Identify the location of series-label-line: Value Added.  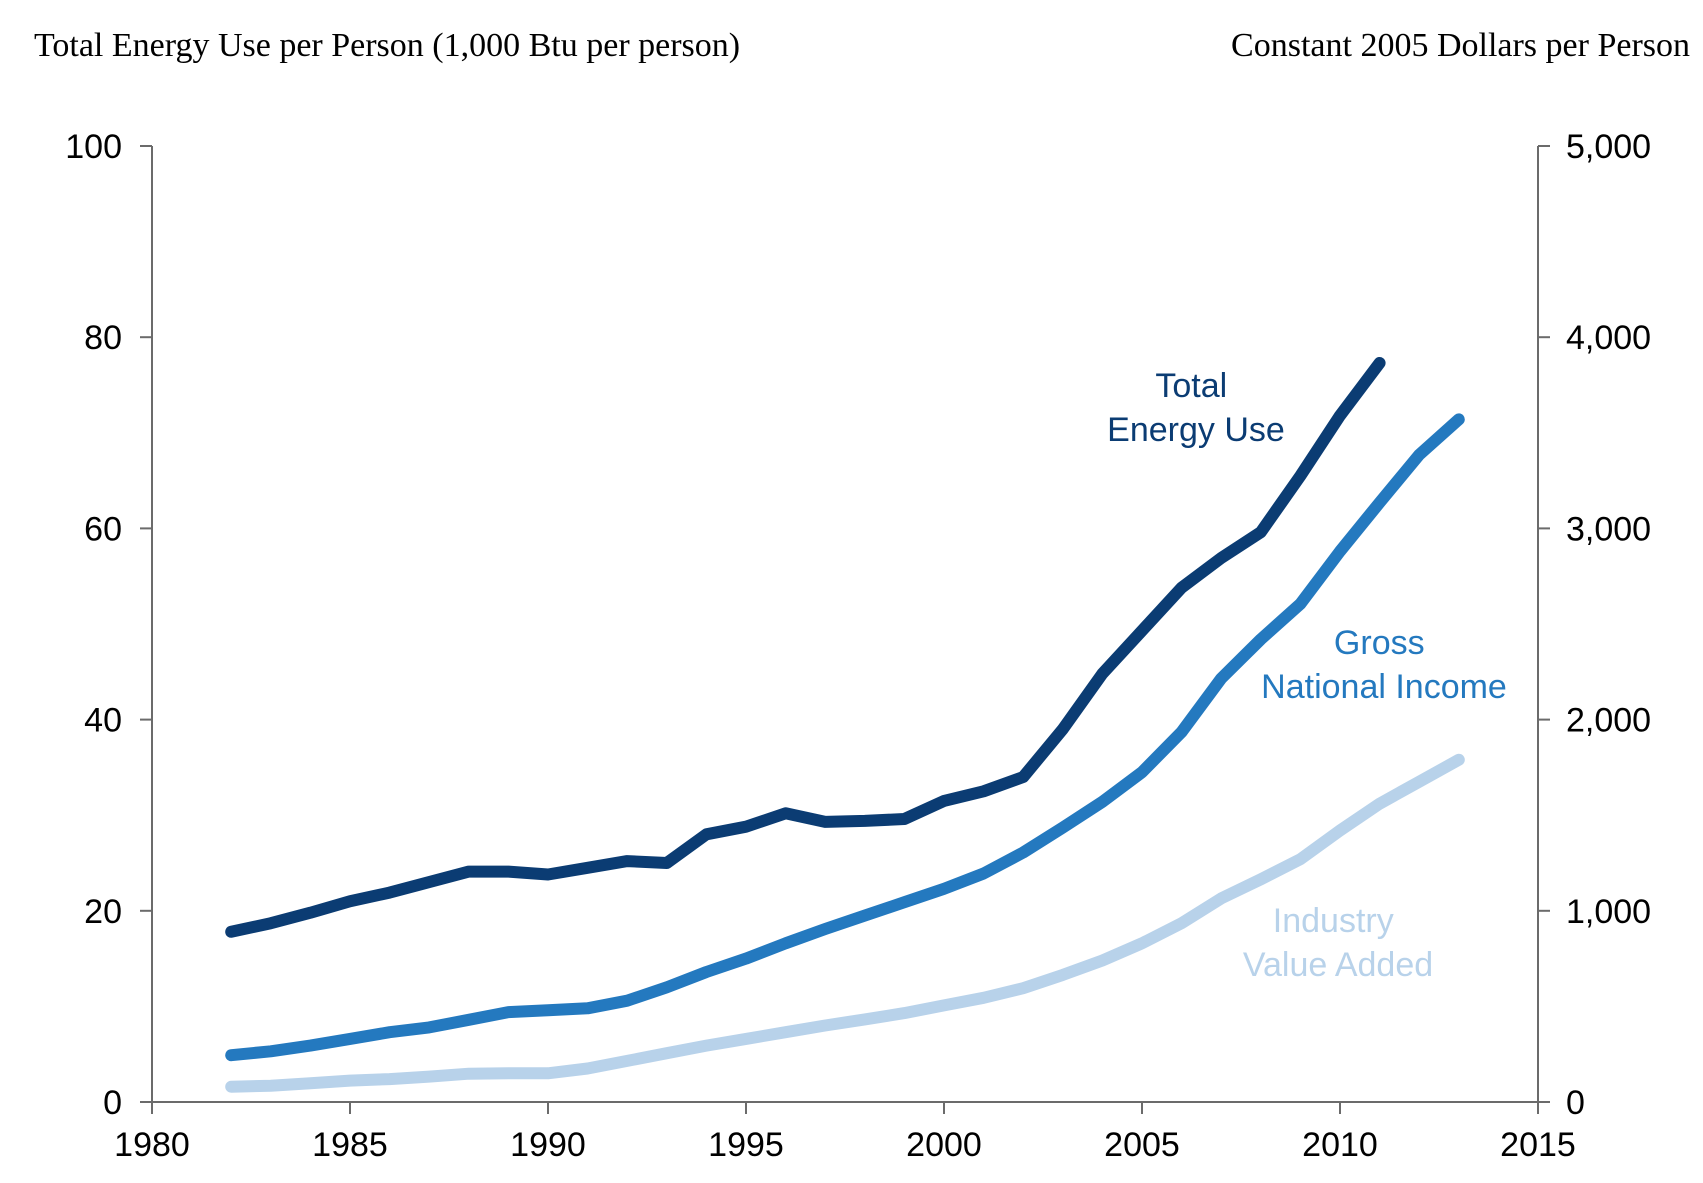
(1338, 965).